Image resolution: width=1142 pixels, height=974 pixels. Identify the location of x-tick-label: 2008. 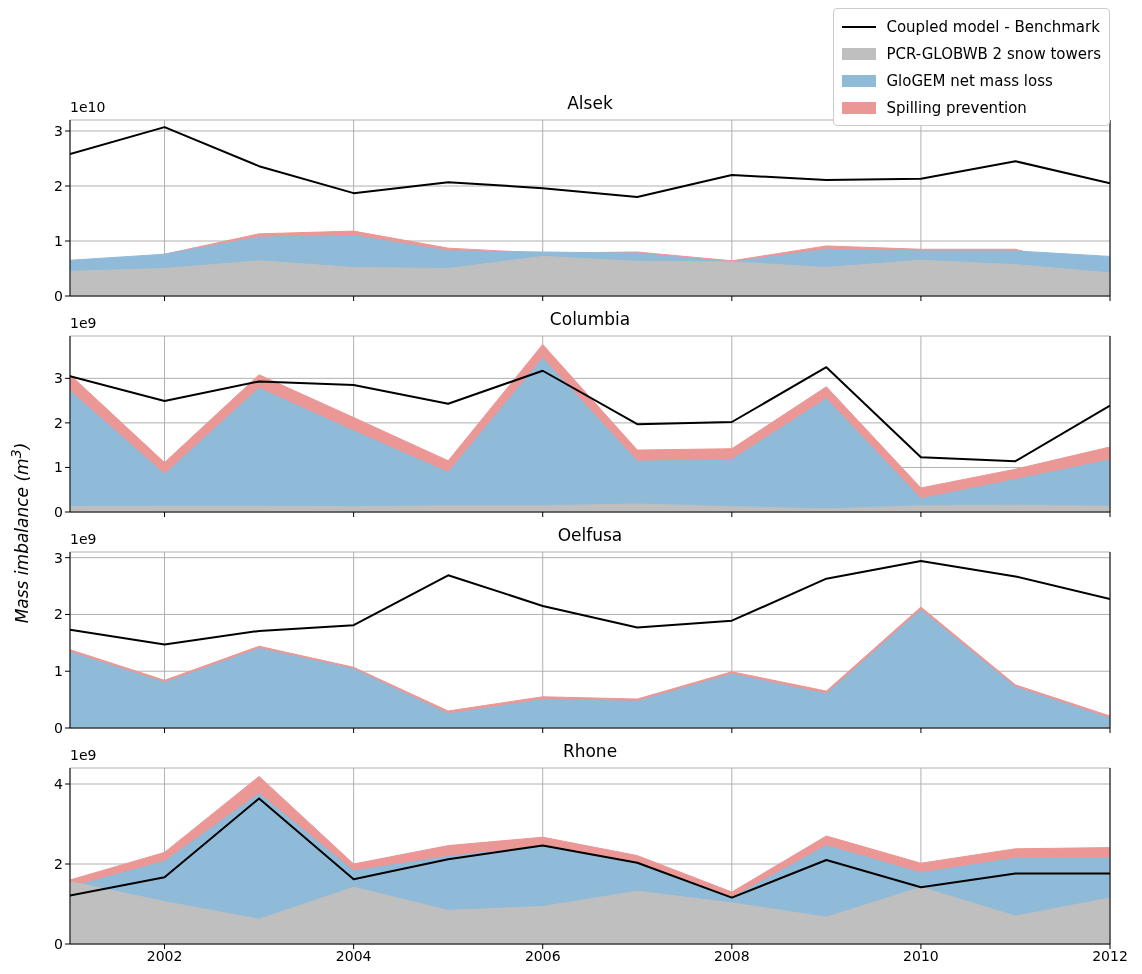
(732, 955).